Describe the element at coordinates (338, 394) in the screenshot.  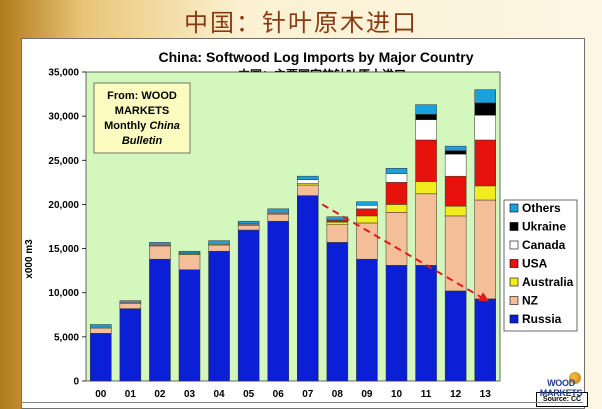
I see `x-tick-label: 08` at that location.